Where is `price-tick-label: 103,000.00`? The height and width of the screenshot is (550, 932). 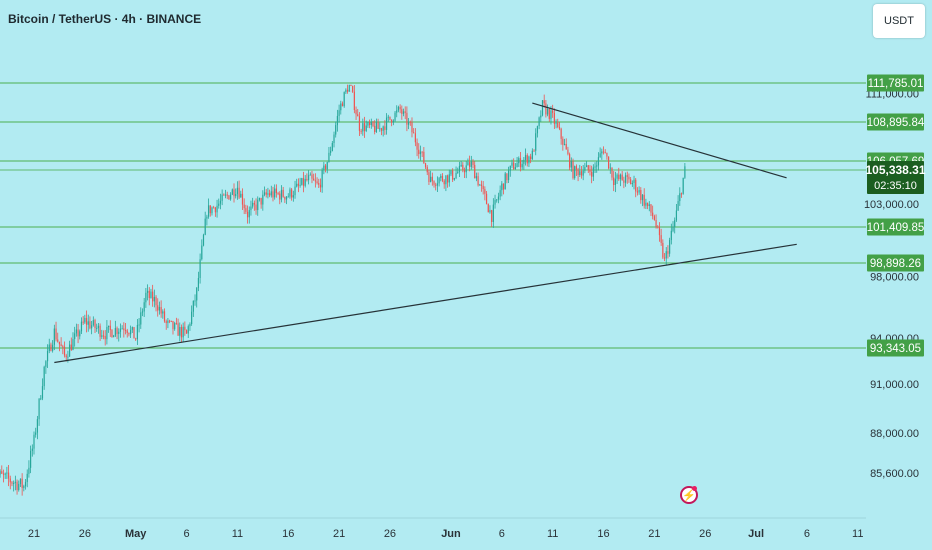 price-tick-label: 103,000.00 is located at coordinates (891, 205).